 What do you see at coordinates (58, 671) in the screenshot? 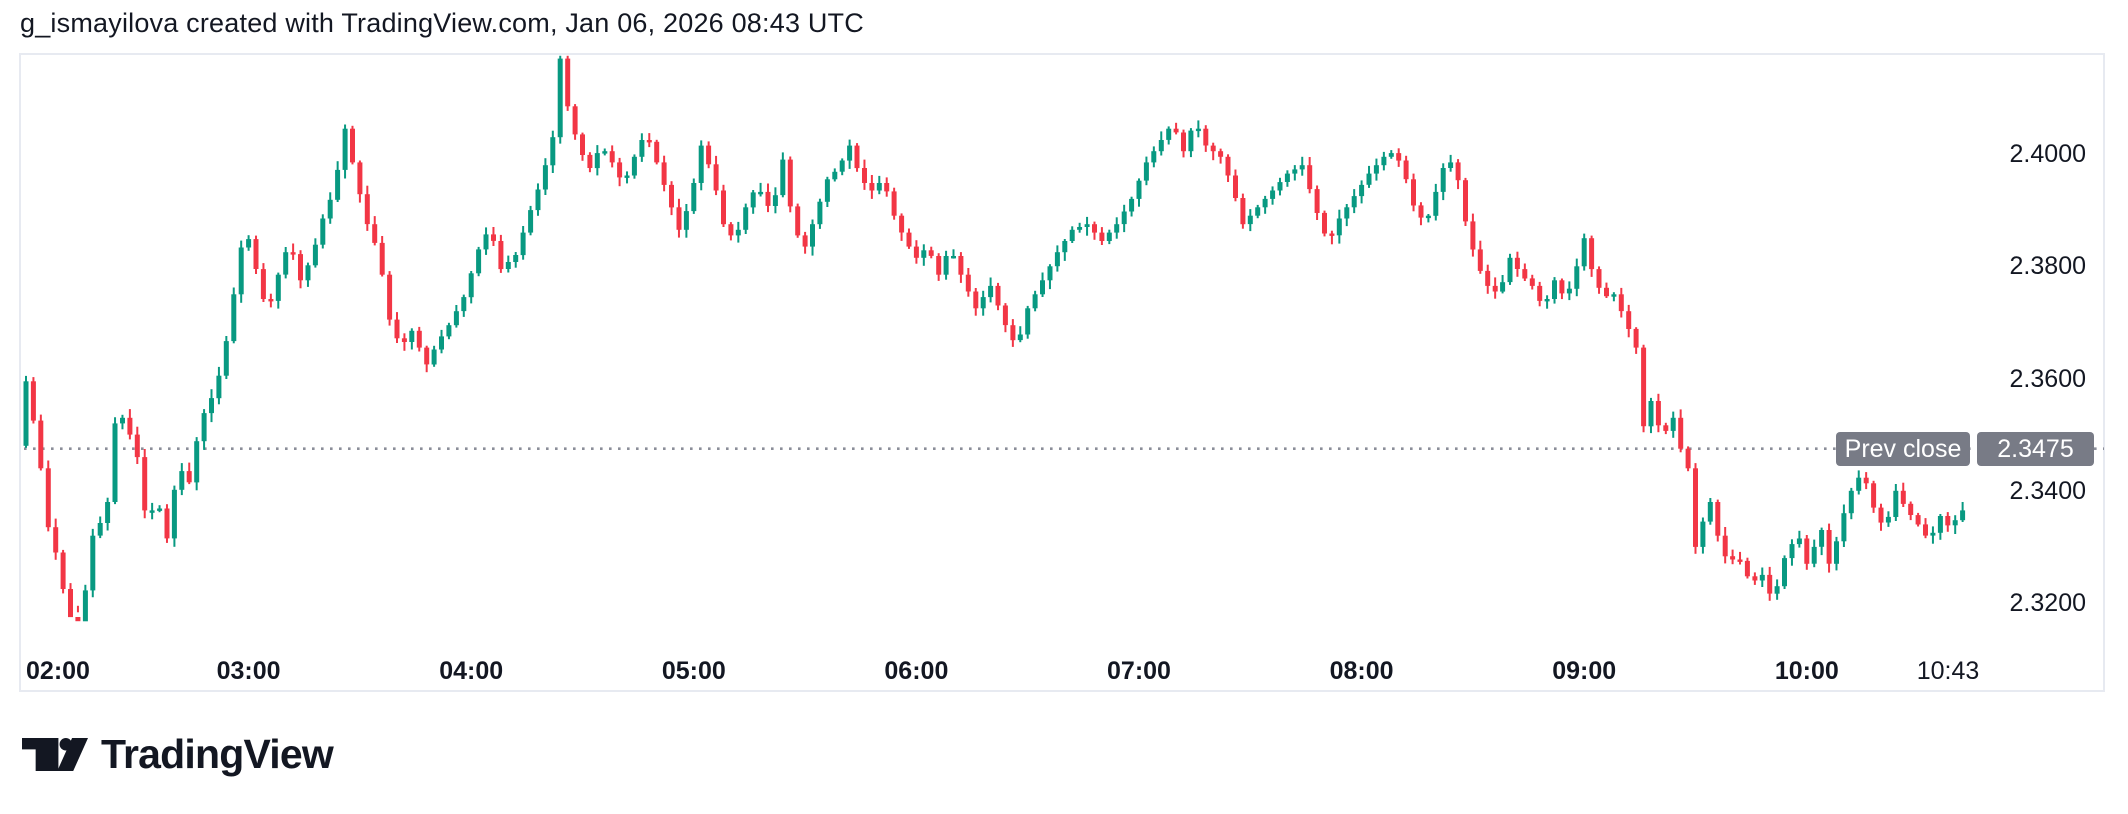
I see `time-tick-label: 02:00` at bounding box center [58, 671].